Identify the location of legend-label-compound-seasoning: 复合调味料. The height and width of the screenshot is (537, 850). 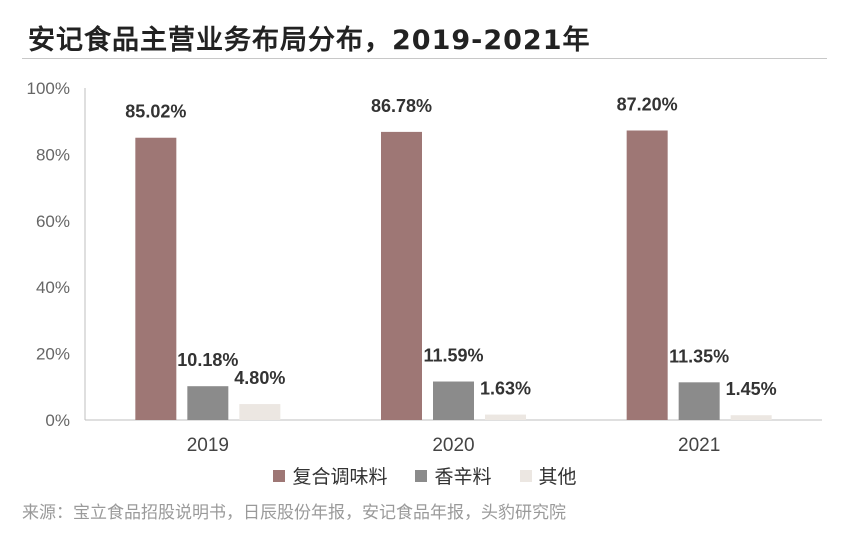
(340, 477).